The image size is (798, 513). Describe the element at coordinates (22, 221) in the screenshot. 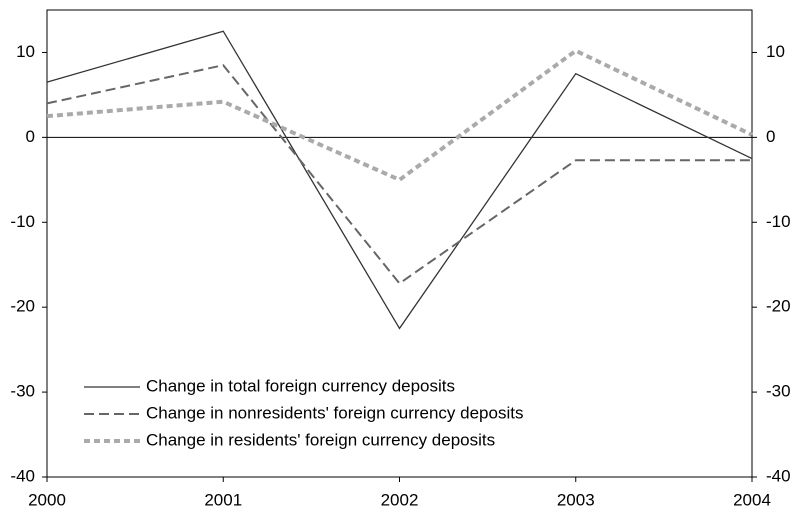

I see `y-tick-label: -10` at that location.